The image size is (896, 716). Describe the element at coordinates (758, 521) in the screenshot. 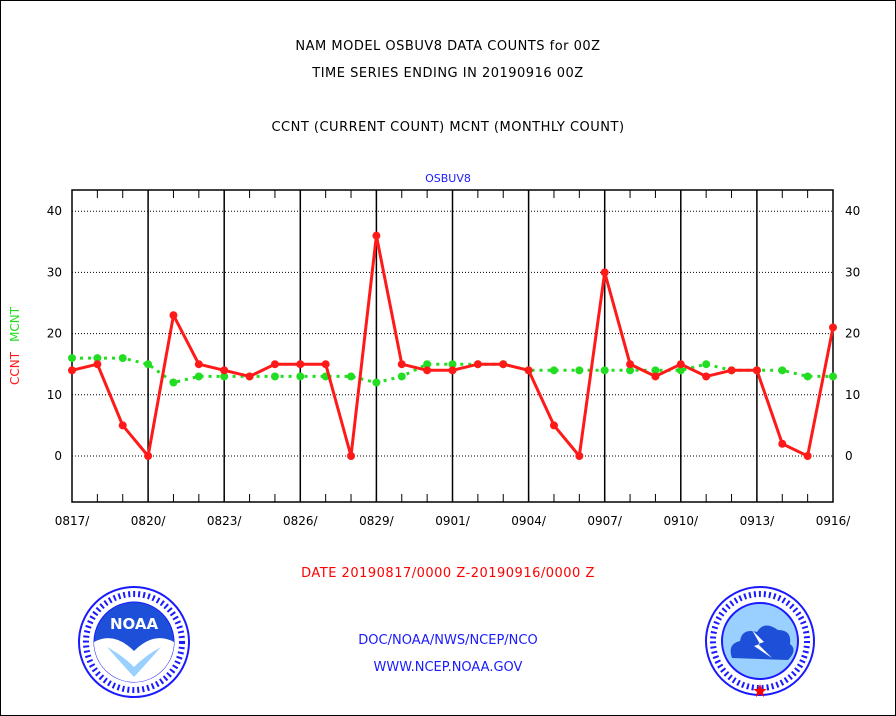

I see `x-tick-label: 0913/` at that location.